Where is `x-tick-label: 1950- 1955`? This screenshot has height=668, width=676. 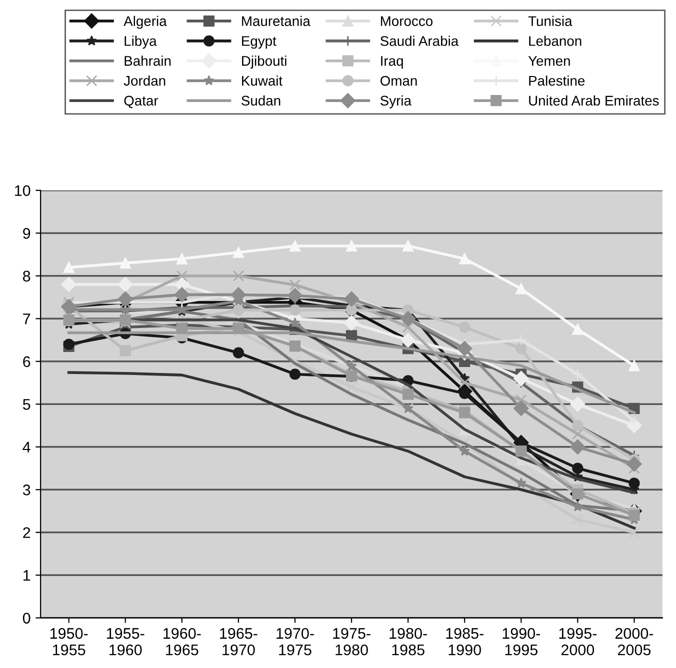
x-tick-label: 1950- 1955 is located at coordinates (69, 642).